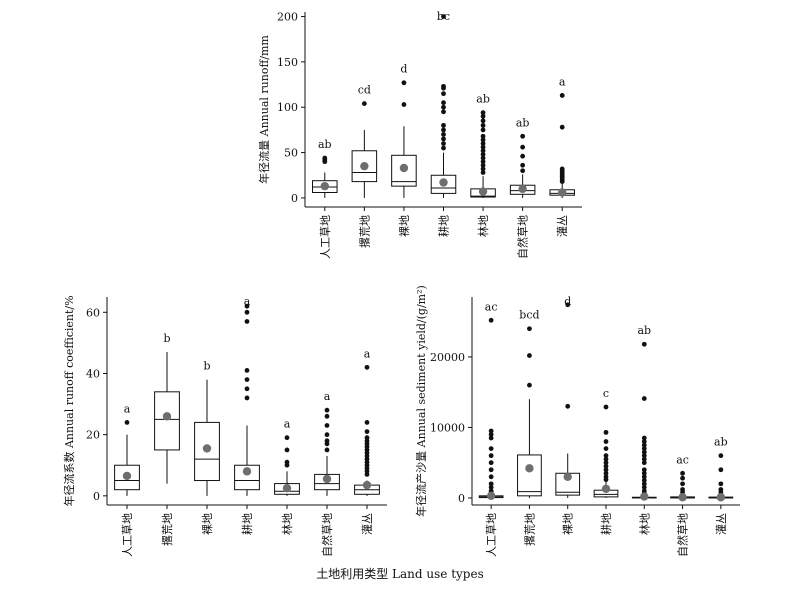  Describe the element at coordinates (491, 400) in the screenshot. I see `box-1: ac` at that location.